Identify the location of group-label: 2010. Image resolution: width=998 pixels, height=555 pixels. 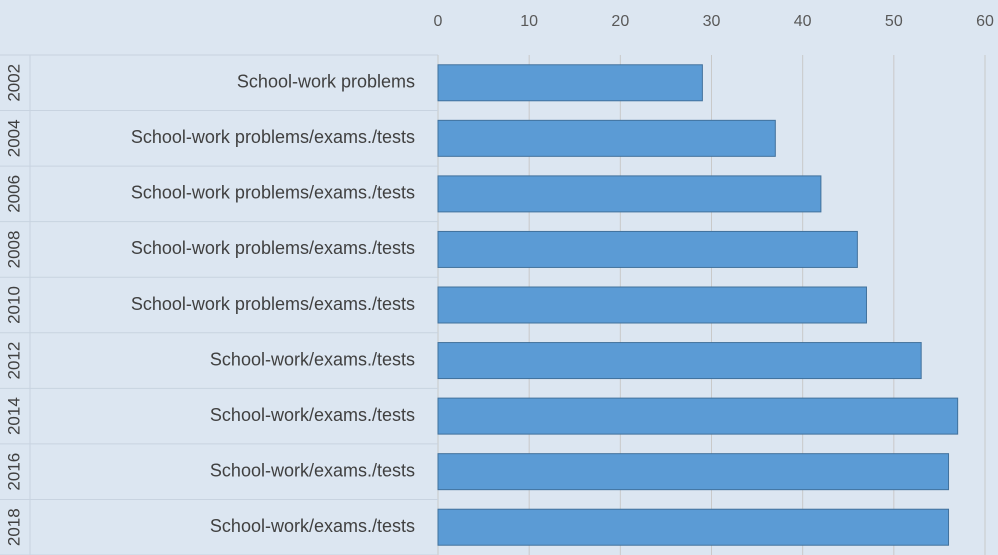
(13, 305).